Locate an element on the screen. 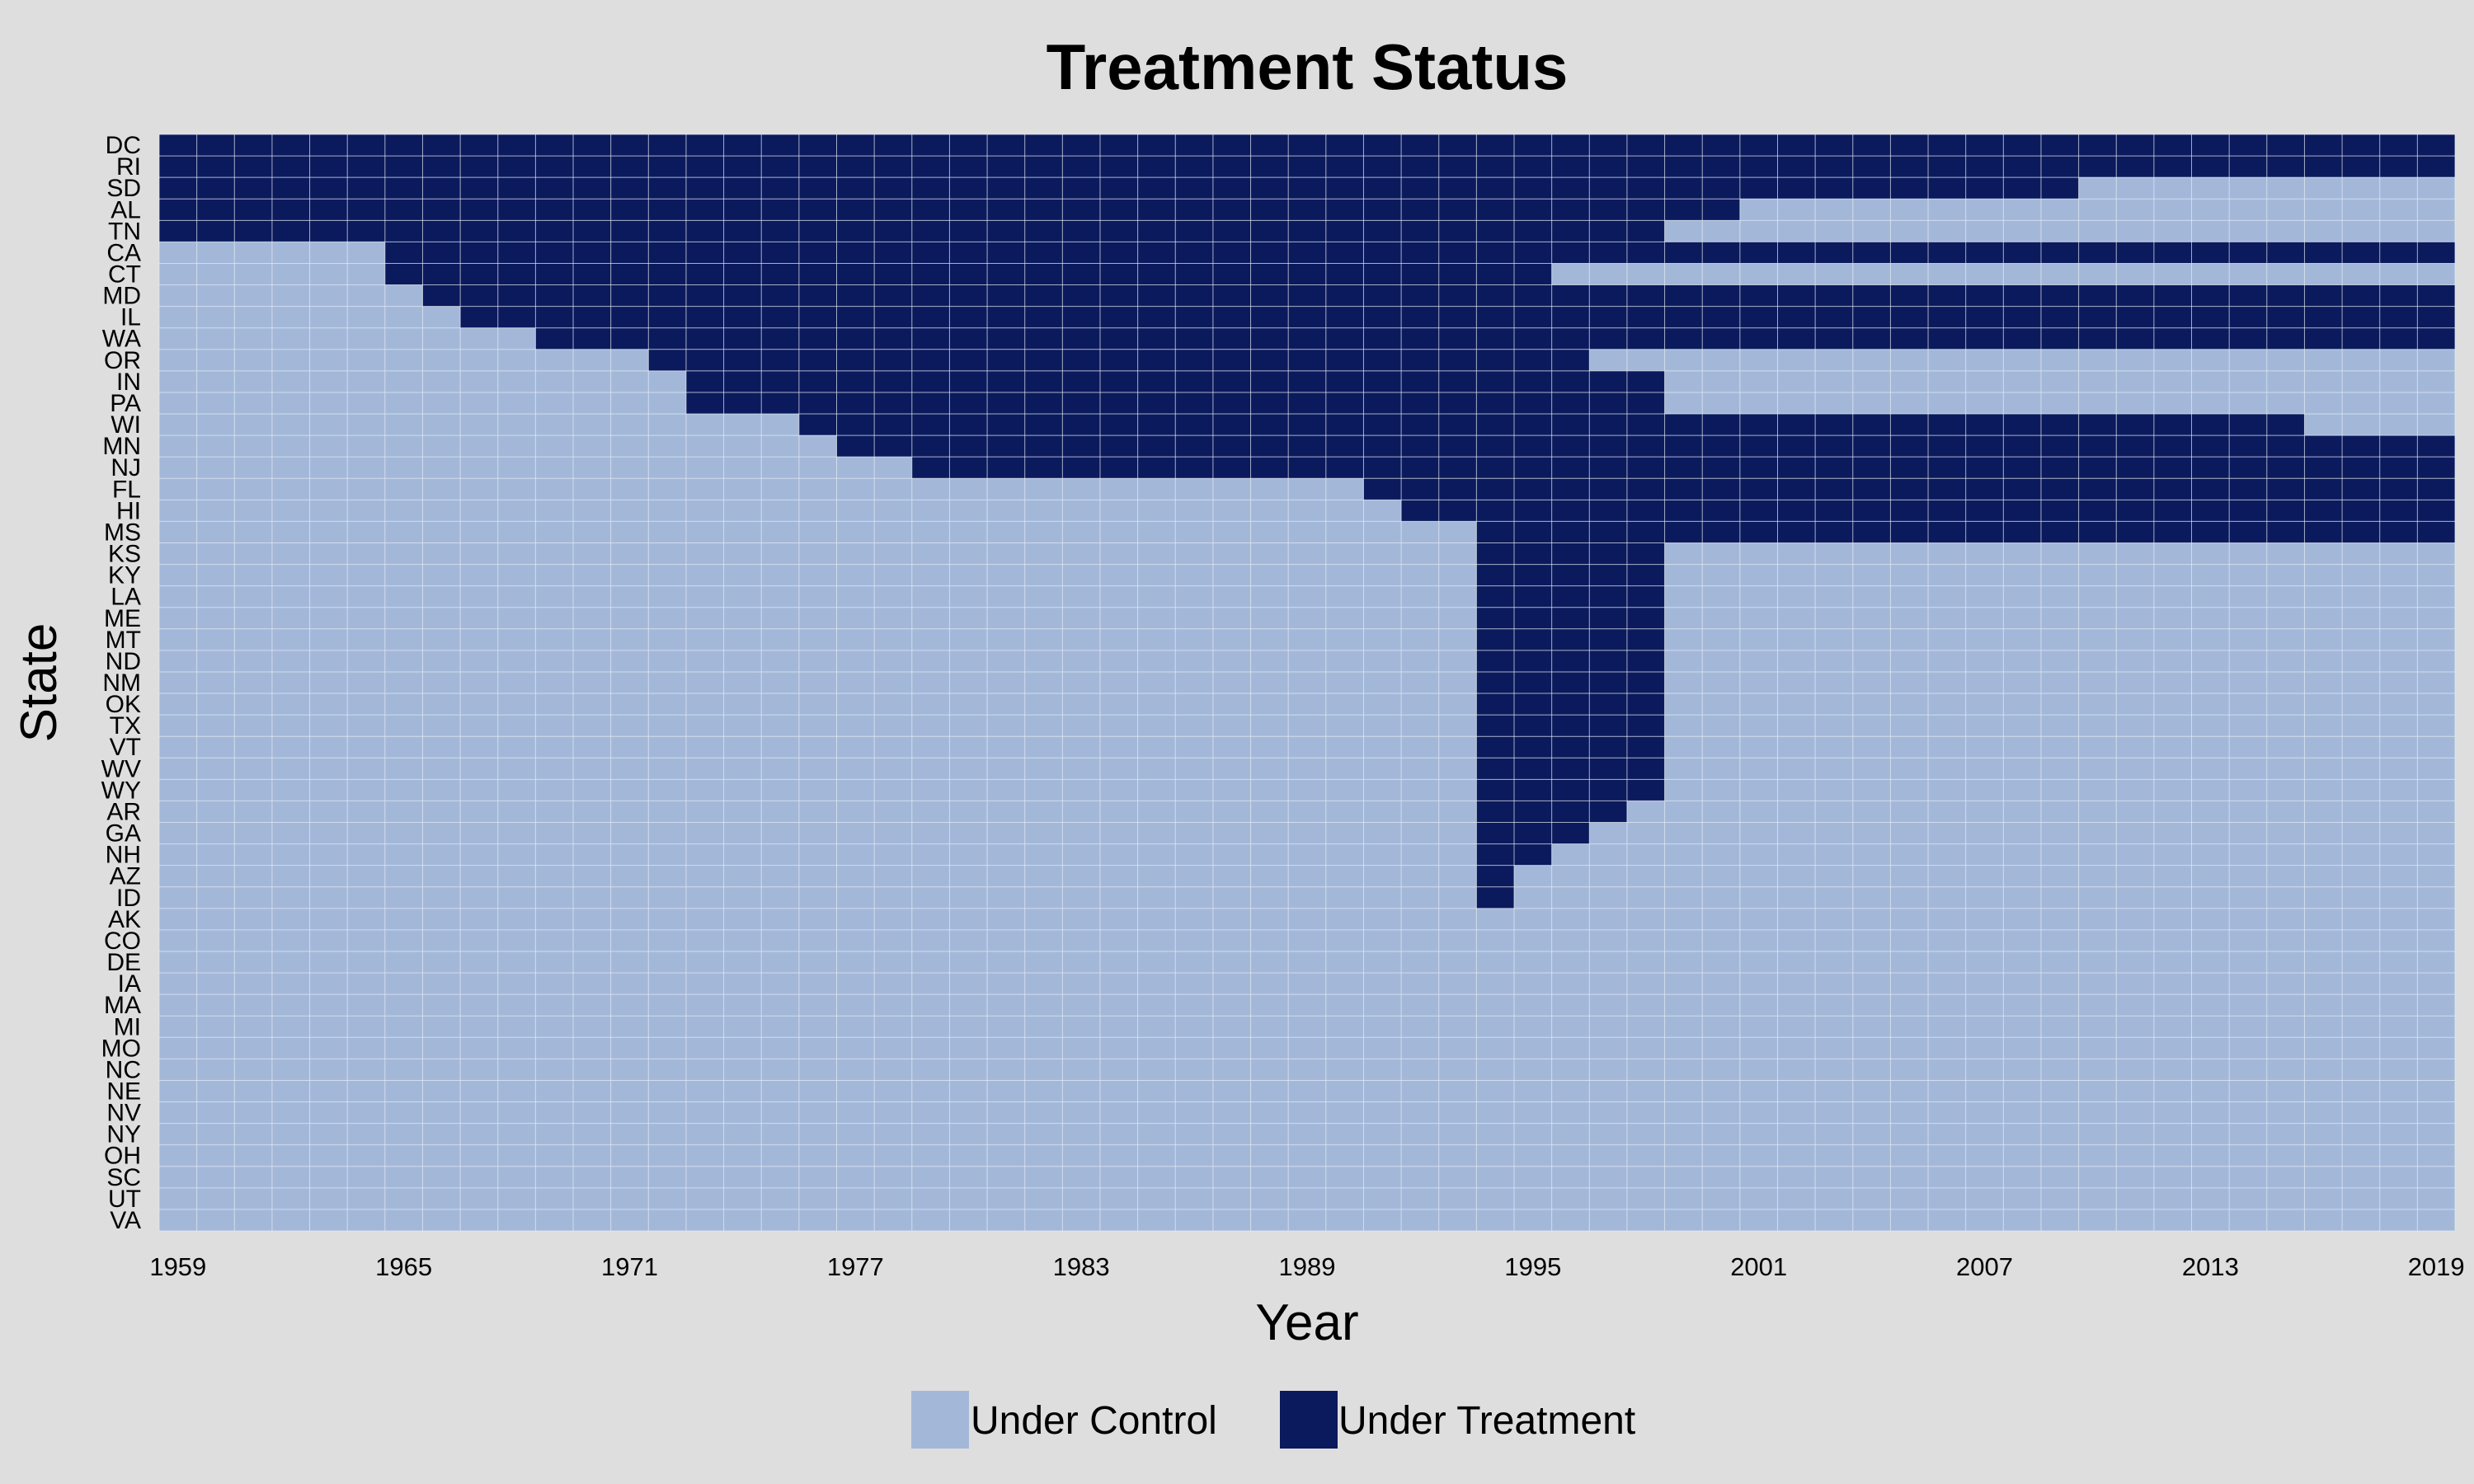 This screenshot has height=1484, width=2474. state-label-WI: WI is located at coordinates (126, 425).